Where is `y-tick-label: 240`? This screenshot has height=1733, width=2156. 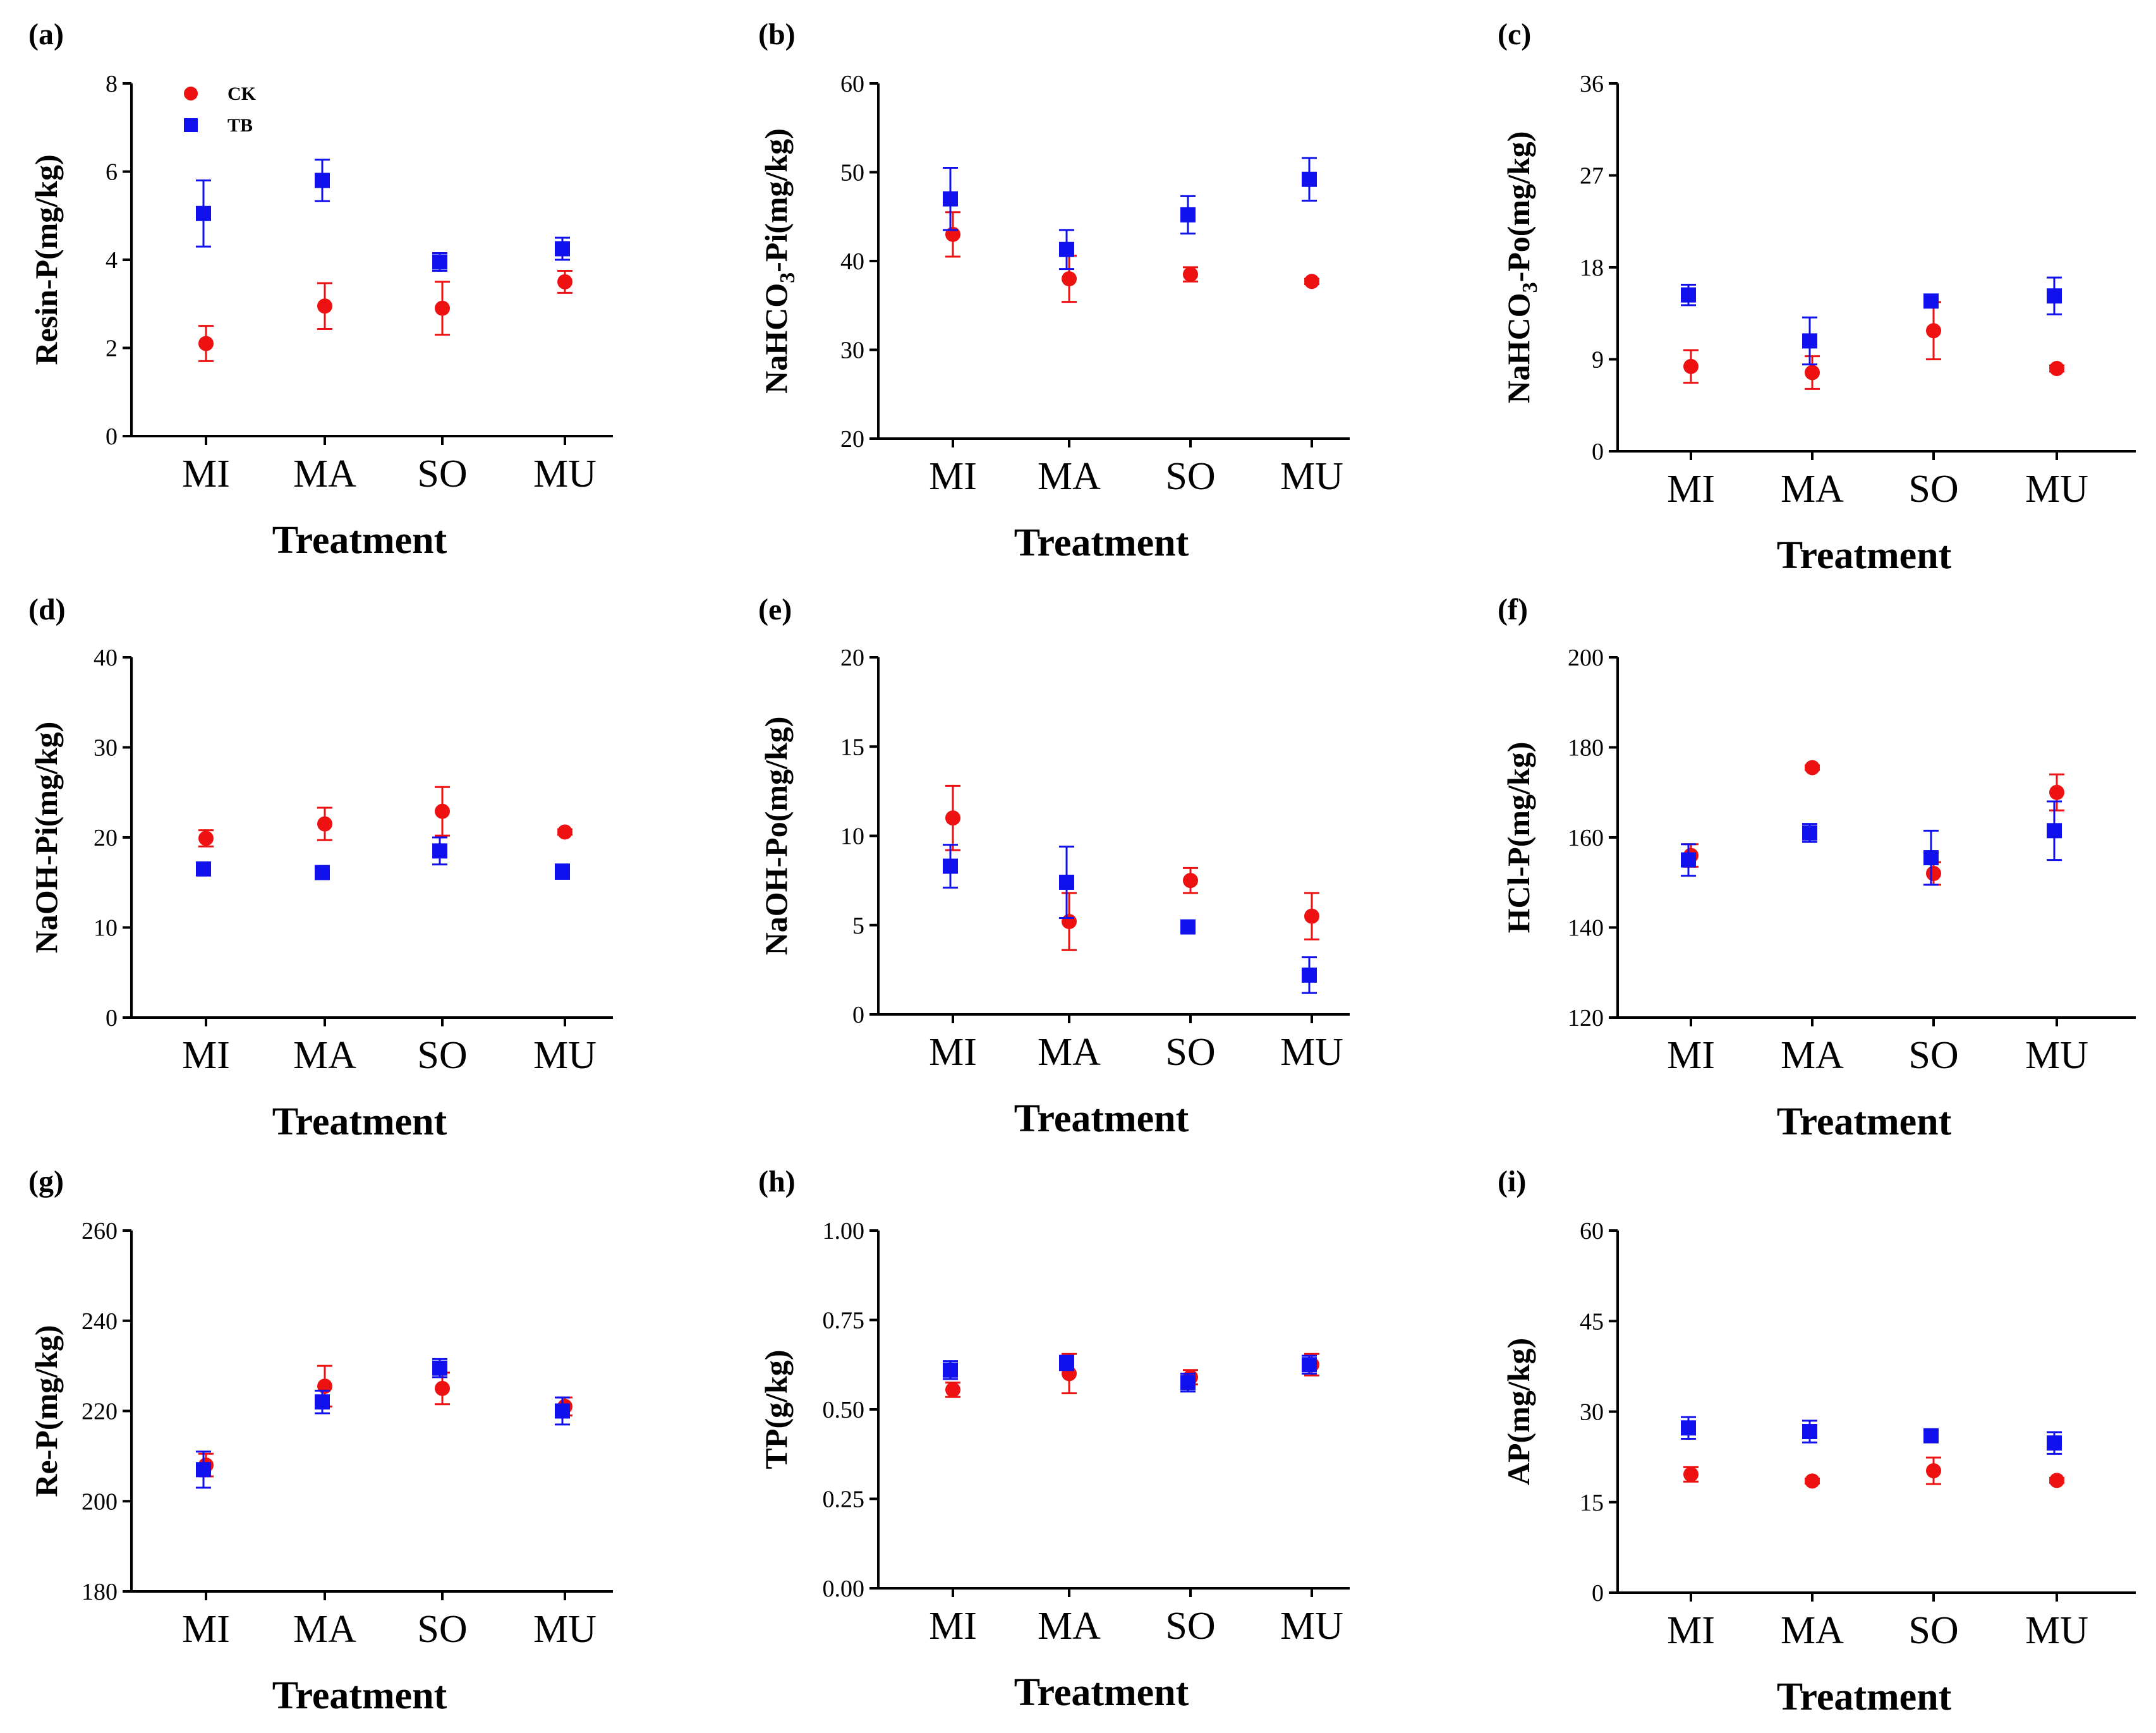 y-tick-label: 240 is located at coordinates (100, 1321).